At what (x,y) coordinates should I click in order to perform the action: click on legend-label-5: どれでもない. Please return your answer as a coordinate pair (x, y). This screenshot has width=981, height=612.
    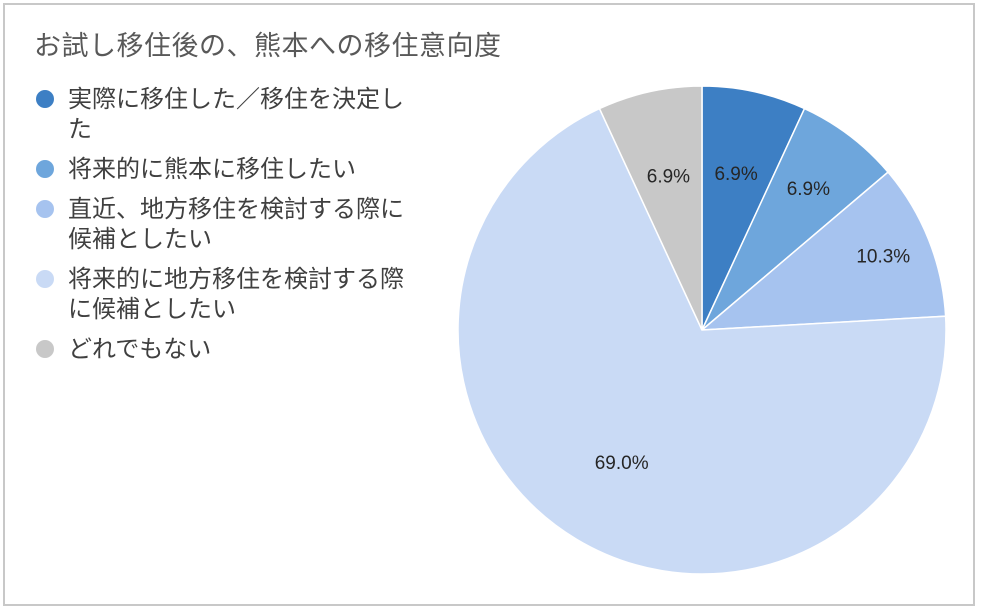
    Looking at the image, I should click on (140, 349).